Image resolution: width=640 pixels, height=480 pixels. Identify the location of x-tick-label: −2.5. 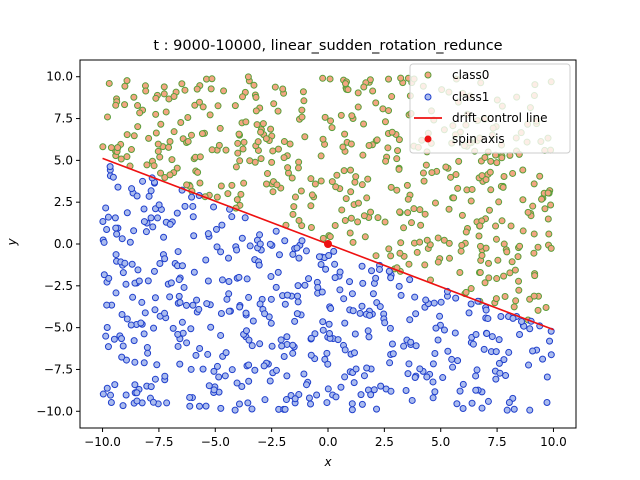
(271, 442).